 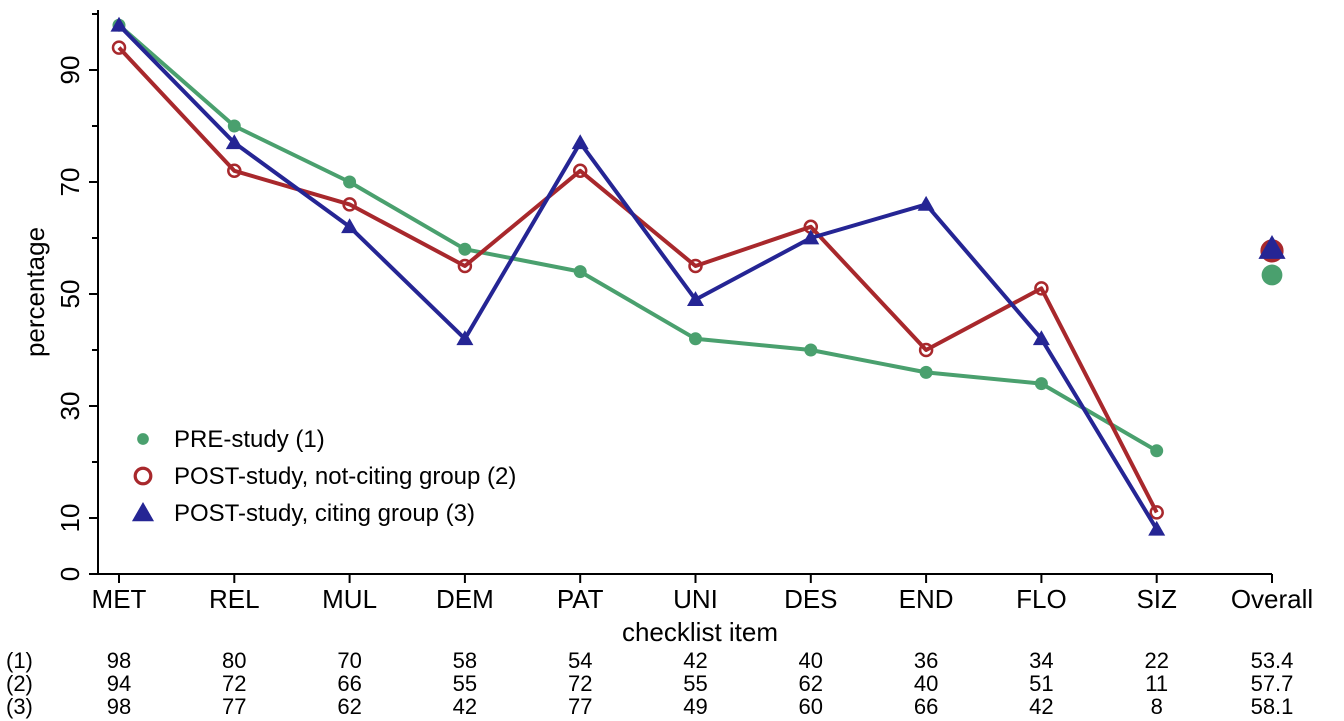 I want to click on x-tick-label: DEM, so click(x=465, y=599).